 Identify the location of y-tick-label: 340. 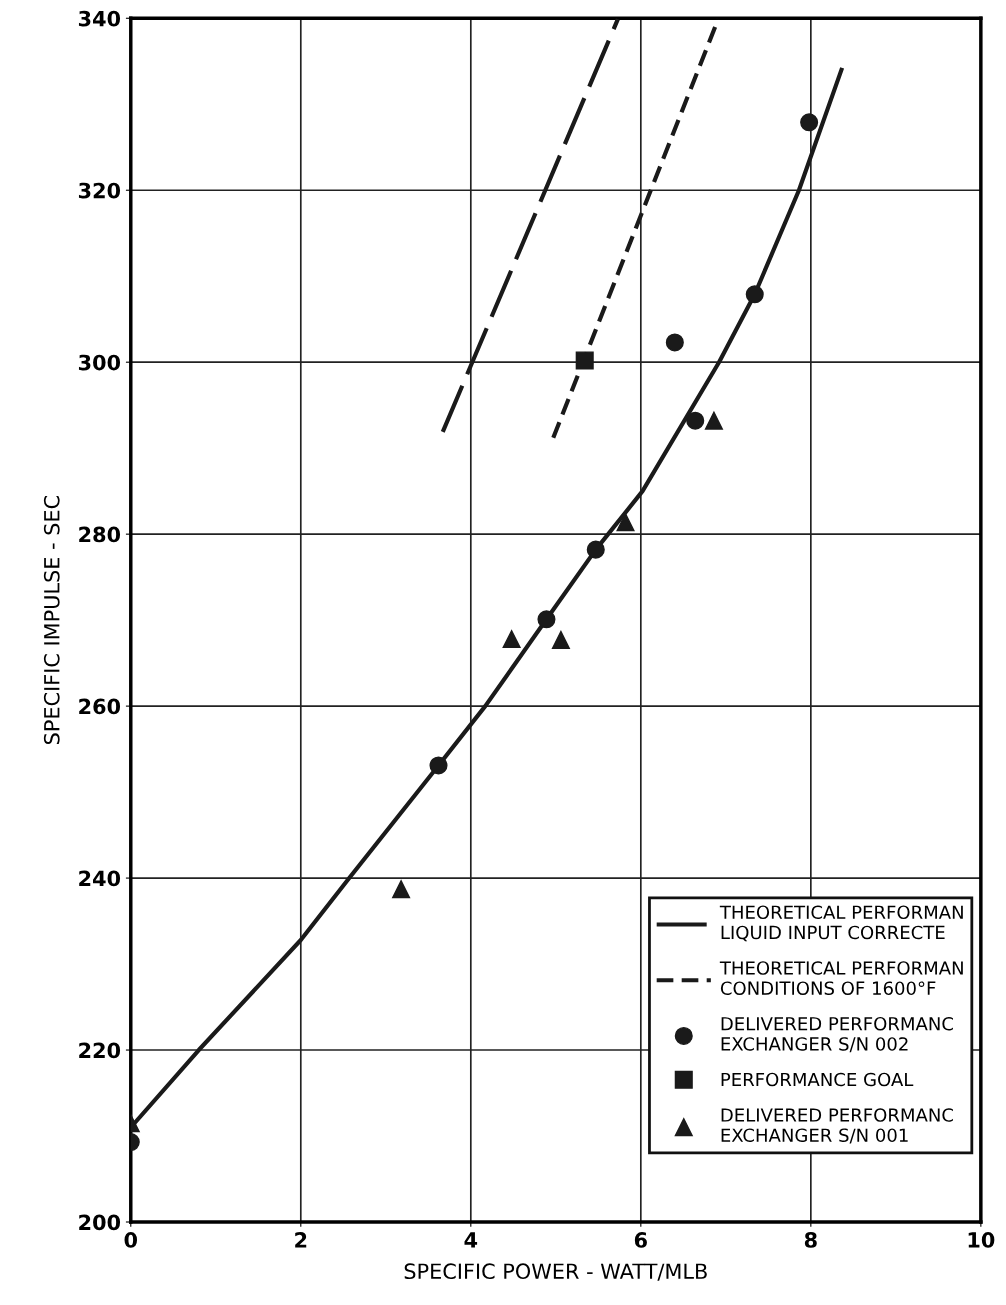
(99, 18).